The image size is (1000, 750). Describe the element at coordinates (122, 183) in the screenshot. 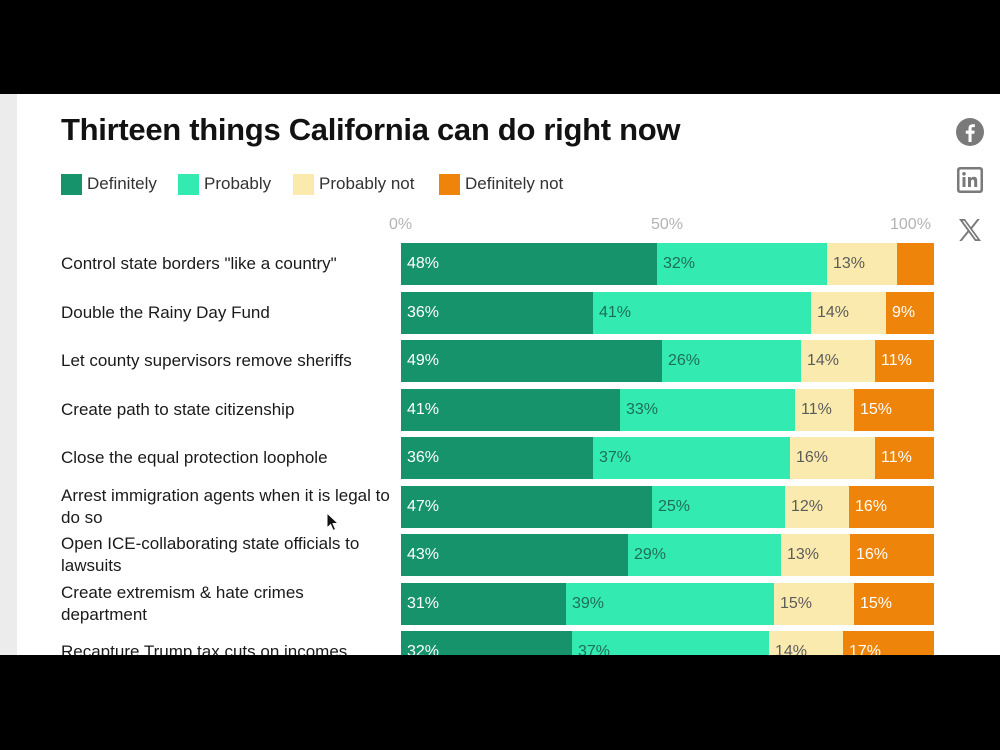

I see `legend-label-definitely: Definitely` at that location.